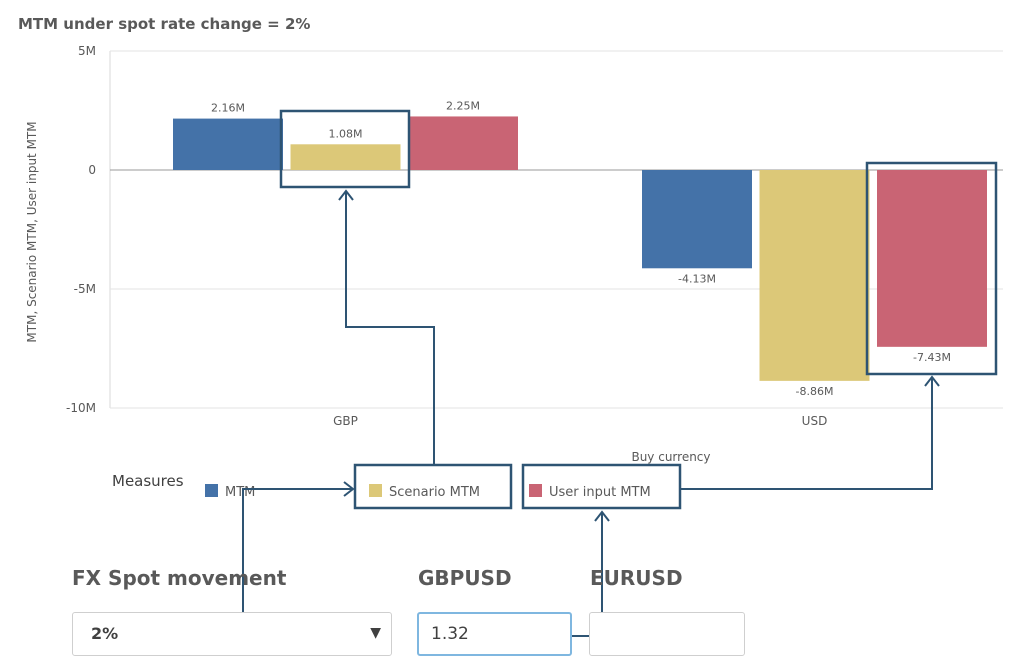 The width and height of the screenshot is (1036, 670). Describe the element at coordinates (494, 634) in the screenshot. I see `gbpusd-input` at that location.